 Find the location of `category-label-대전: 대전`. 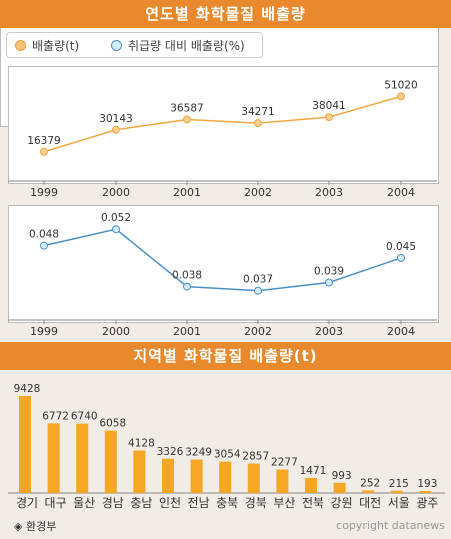

category-label-대전: 대전 is located at coordinates (370, 503).